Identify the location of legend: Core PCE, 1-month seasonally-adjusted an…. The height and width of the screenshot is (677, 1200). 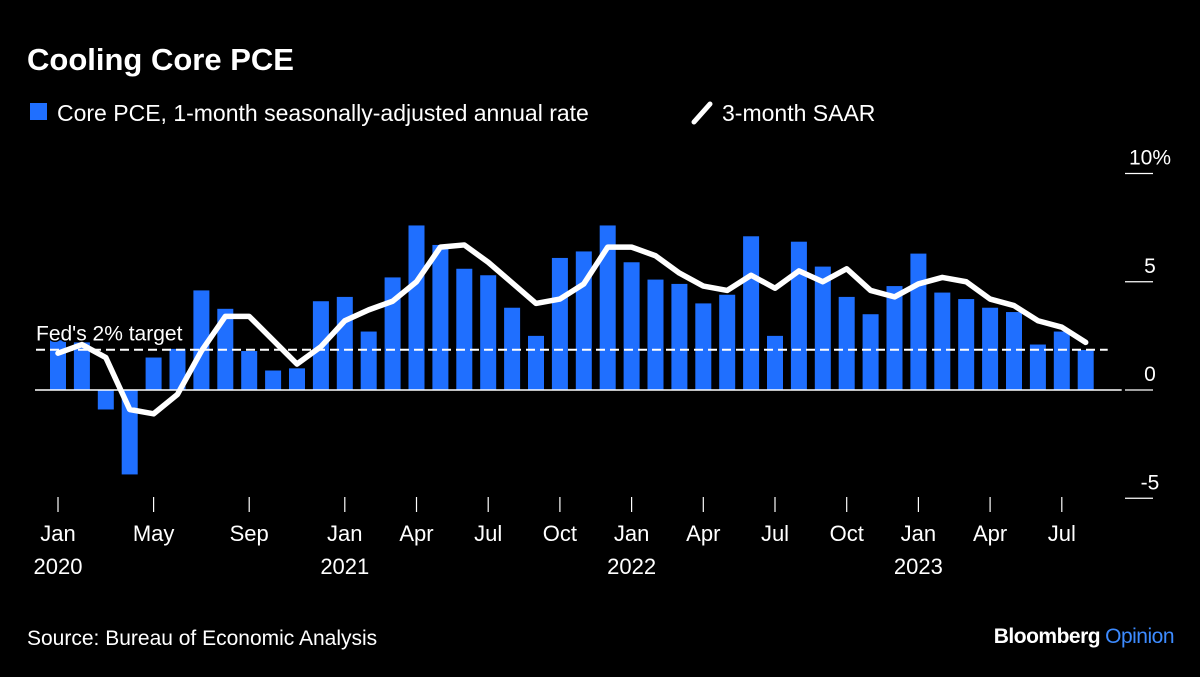
(452, 113).